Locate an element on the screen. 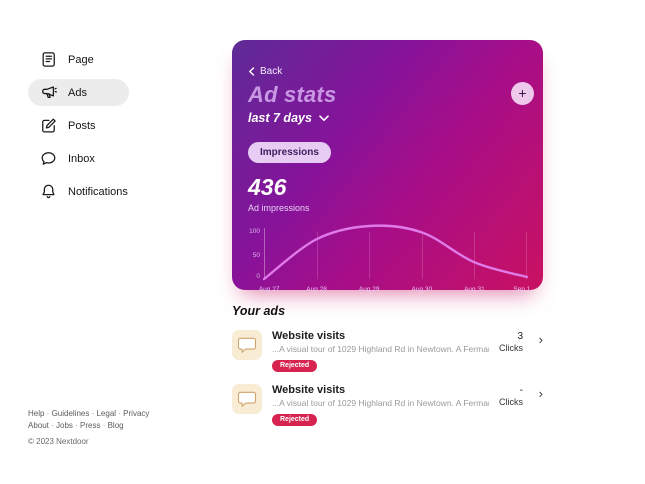  footer-link-legal: Legal is located at coordinates (109, 413).